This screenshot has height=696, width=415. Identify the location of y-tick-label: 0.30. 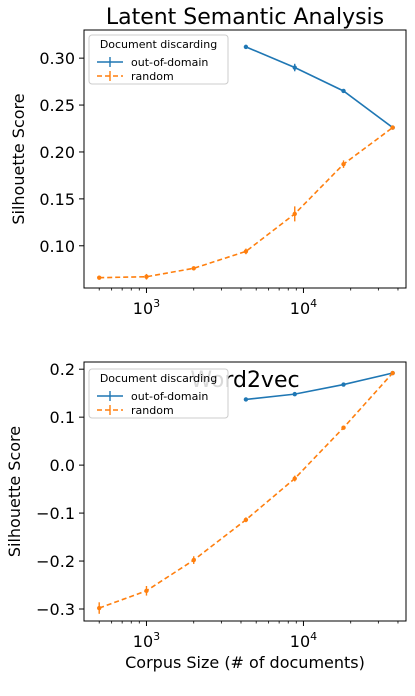
(57, 58).